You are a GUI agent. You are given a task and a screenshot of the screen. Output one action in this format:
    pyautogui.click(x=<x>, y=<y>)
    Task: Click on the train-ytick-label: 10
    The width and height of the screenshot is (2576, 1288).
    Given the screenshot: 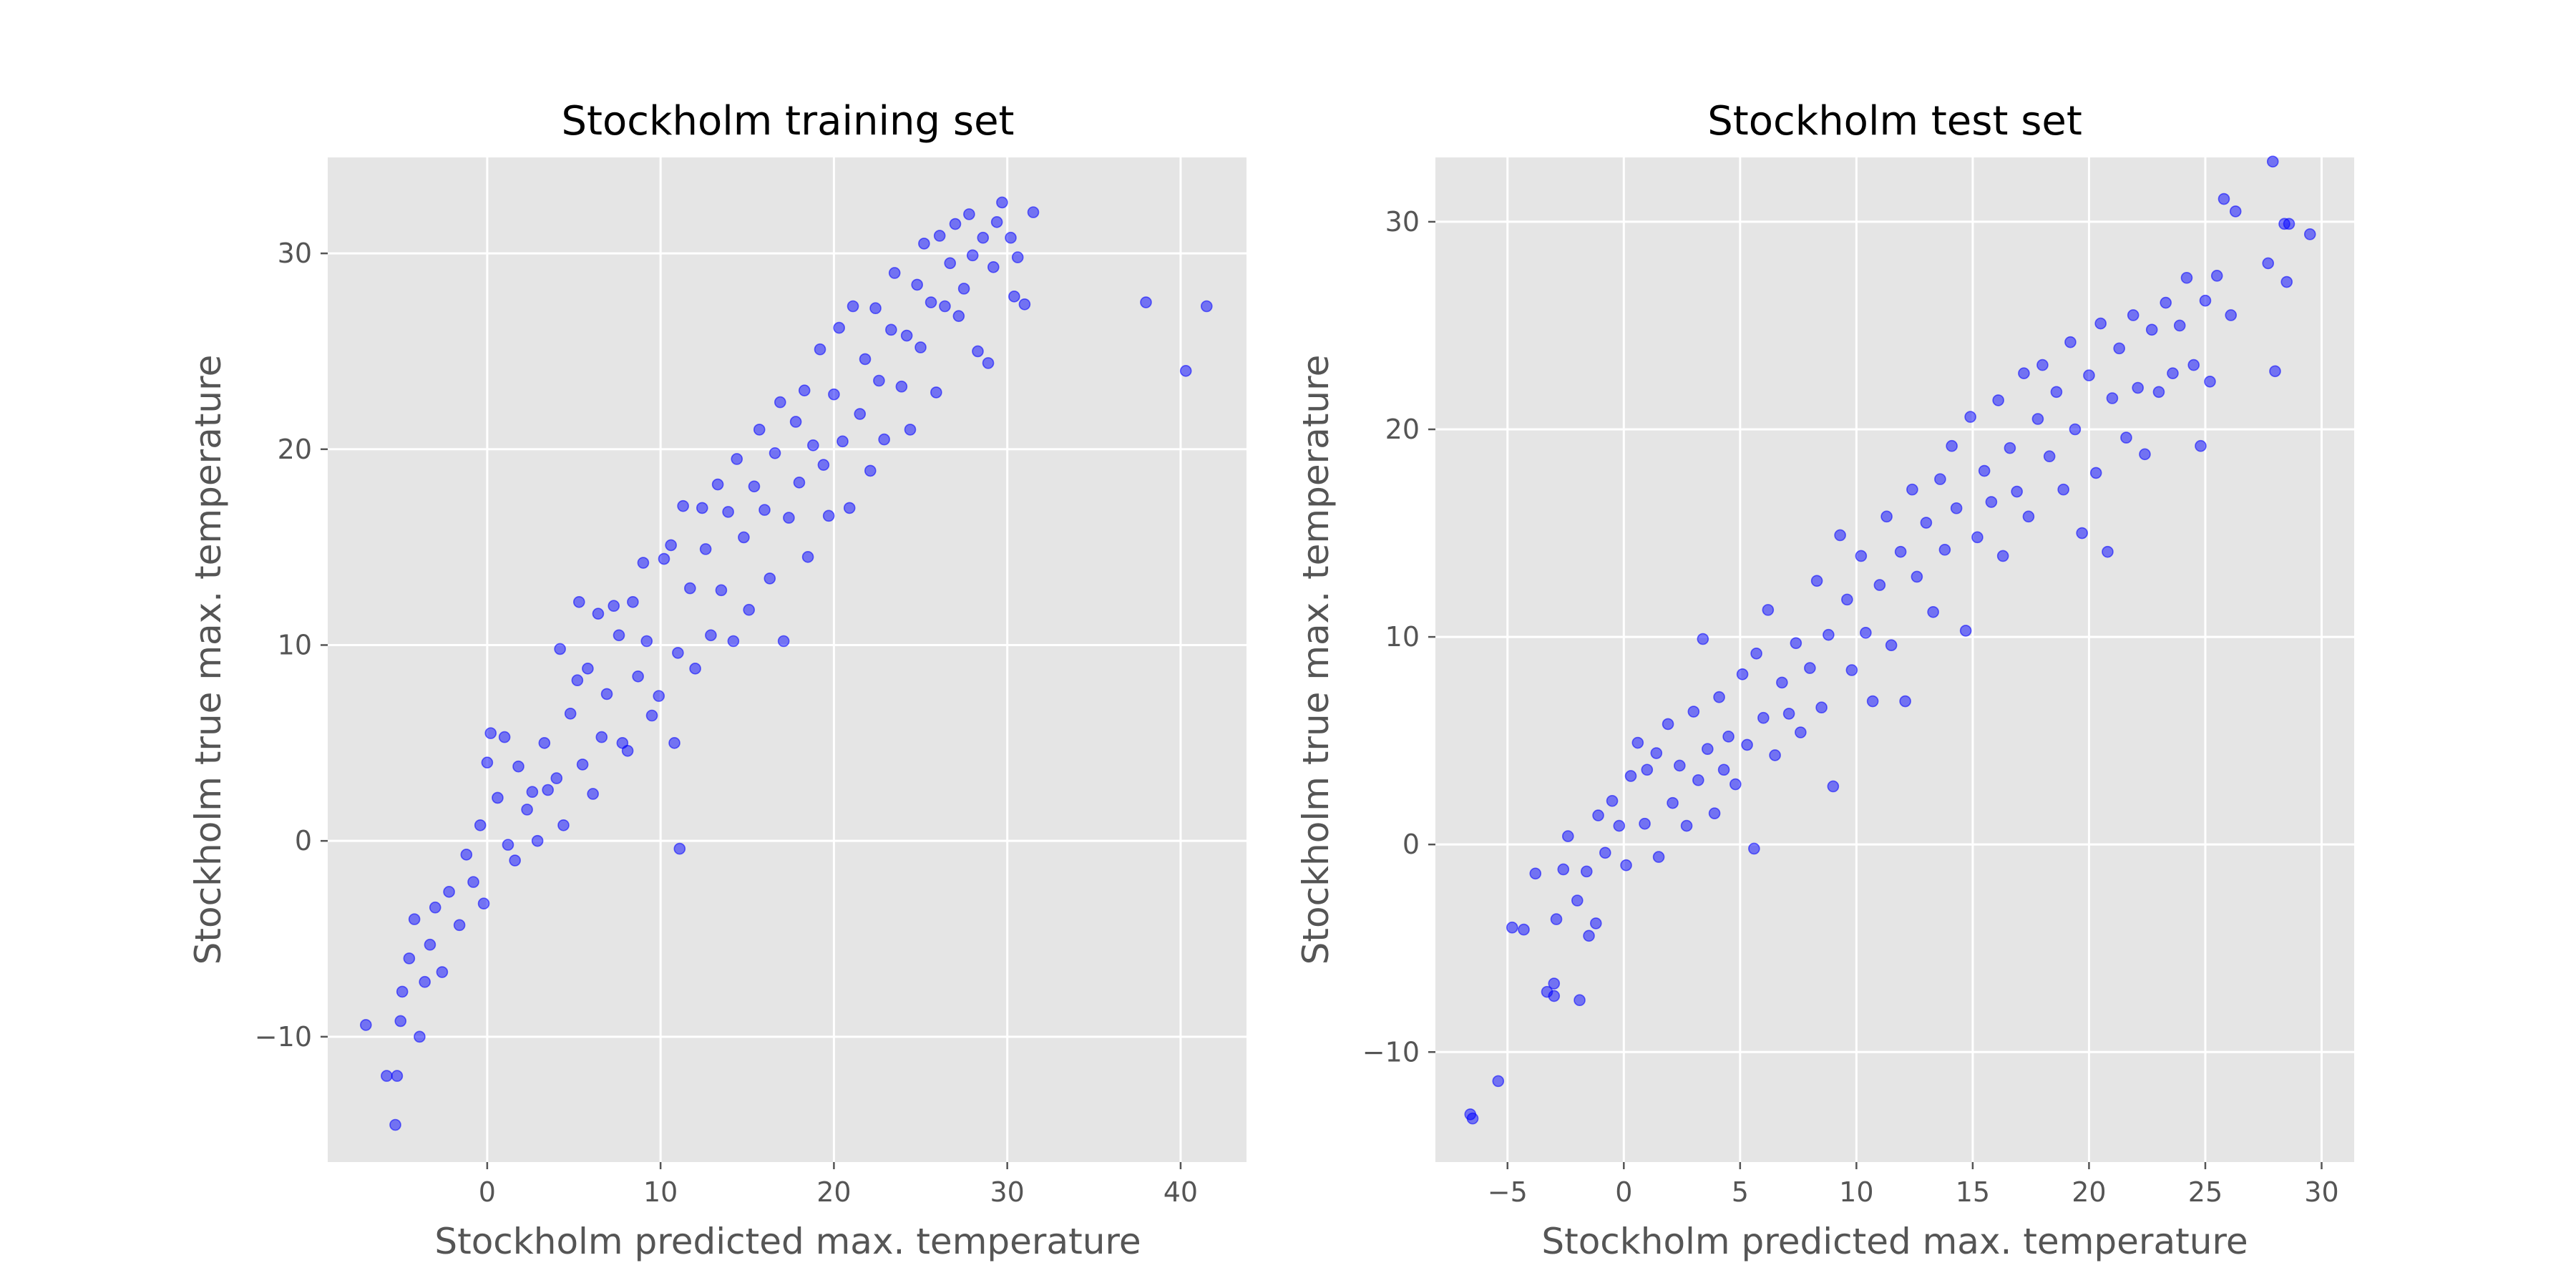 What is the action you would take?
    pyautogui.click(x=295, y=644)
    